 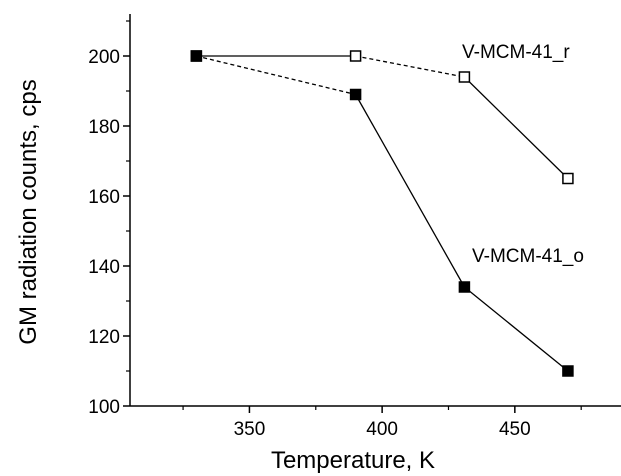 I want to click on y-axis-title: GM radiation counts, cps, so click(x=28, y=211).